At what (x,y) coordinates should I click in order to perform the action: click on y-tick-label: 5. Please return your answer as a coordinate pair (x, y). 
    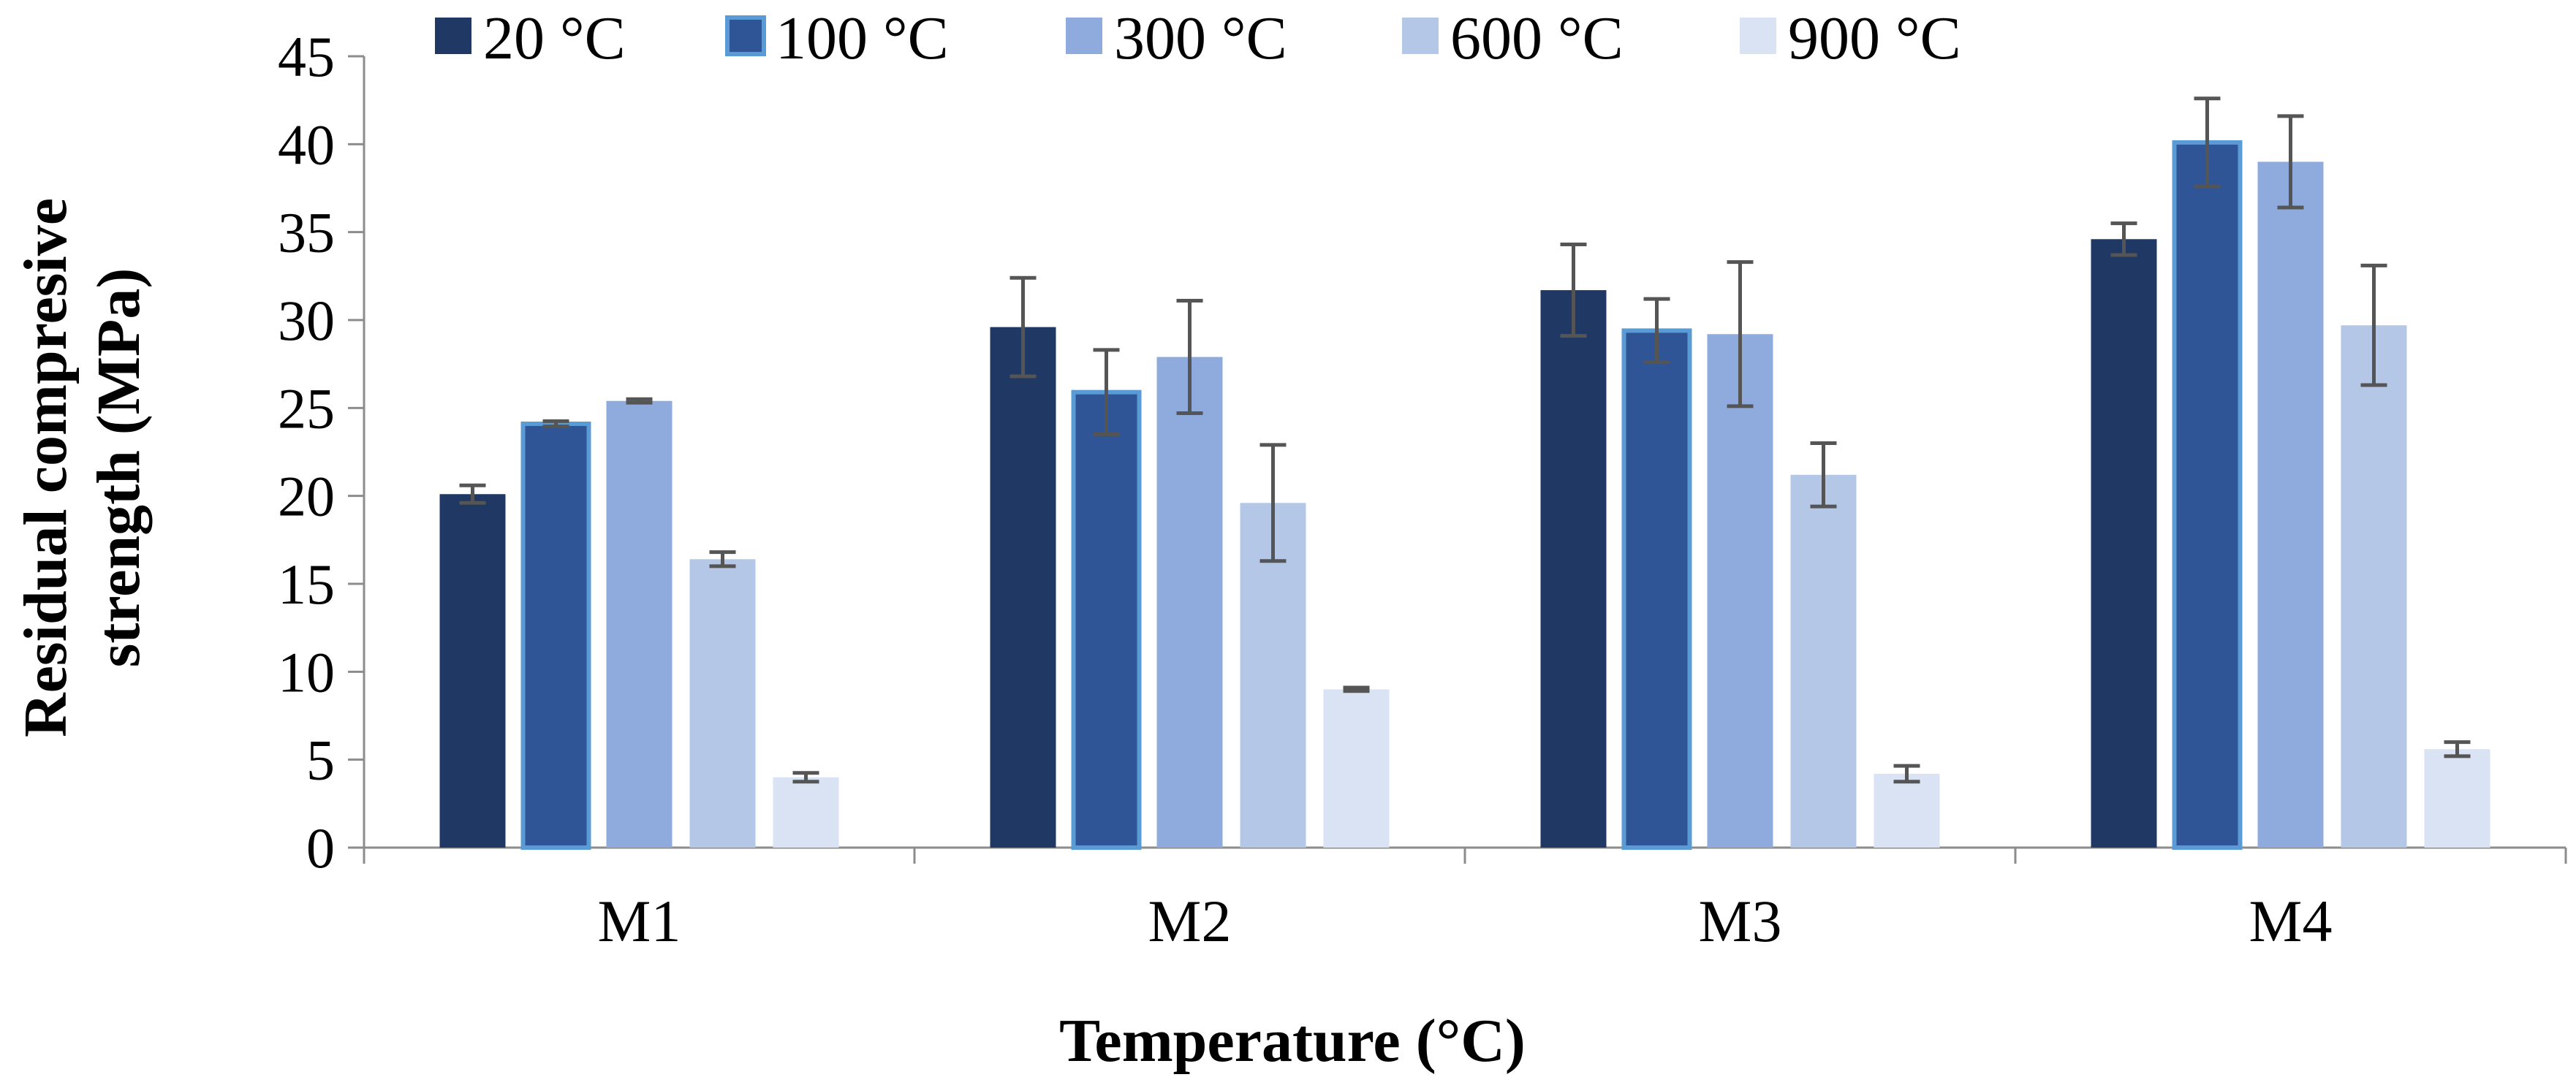
    Looking at the image, I should click on (320, 760).